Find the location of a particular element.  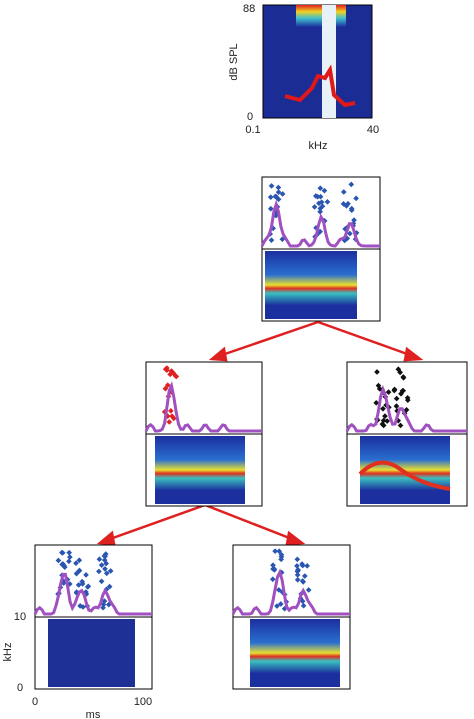

x-axis-label: kHz is located at coordinates (318, 146).